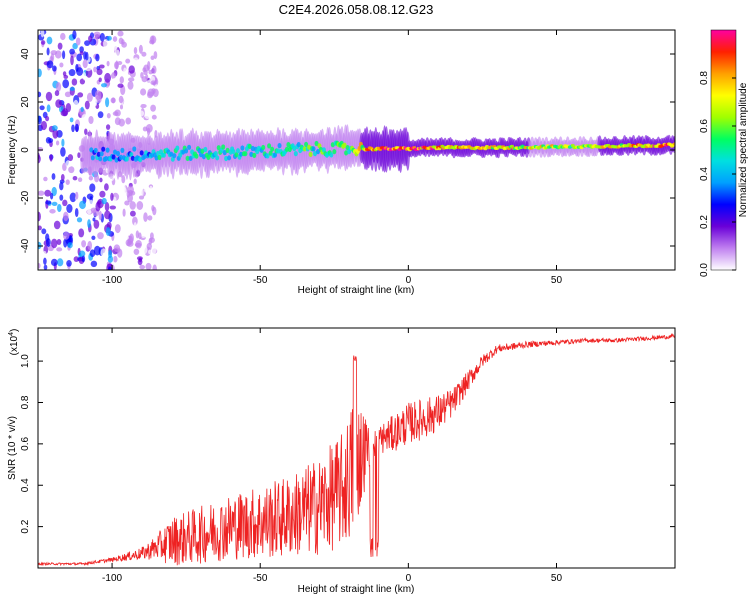 This screenshot has width=750, height=600. I want to click on spectrogram-xlabel: Height of straight line (km), so click(356, 290).